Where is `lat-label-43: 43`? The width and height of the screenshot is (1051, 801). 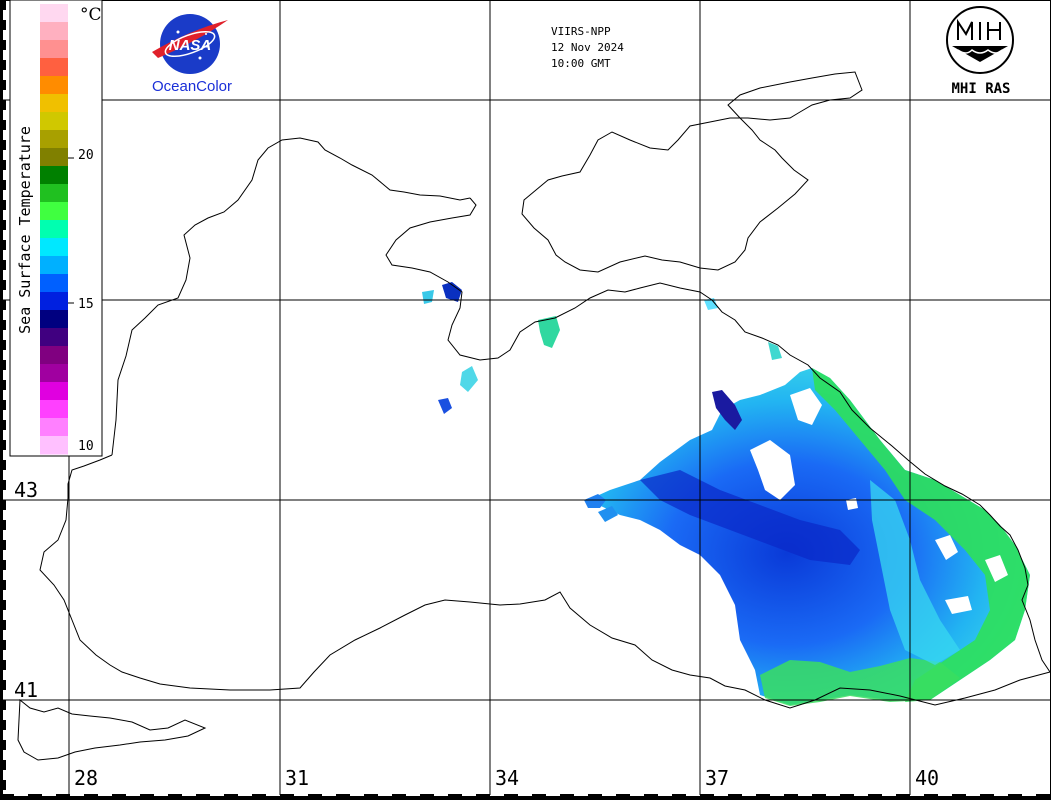
lat-label-43: 43 is located at coordinates (26, 490).